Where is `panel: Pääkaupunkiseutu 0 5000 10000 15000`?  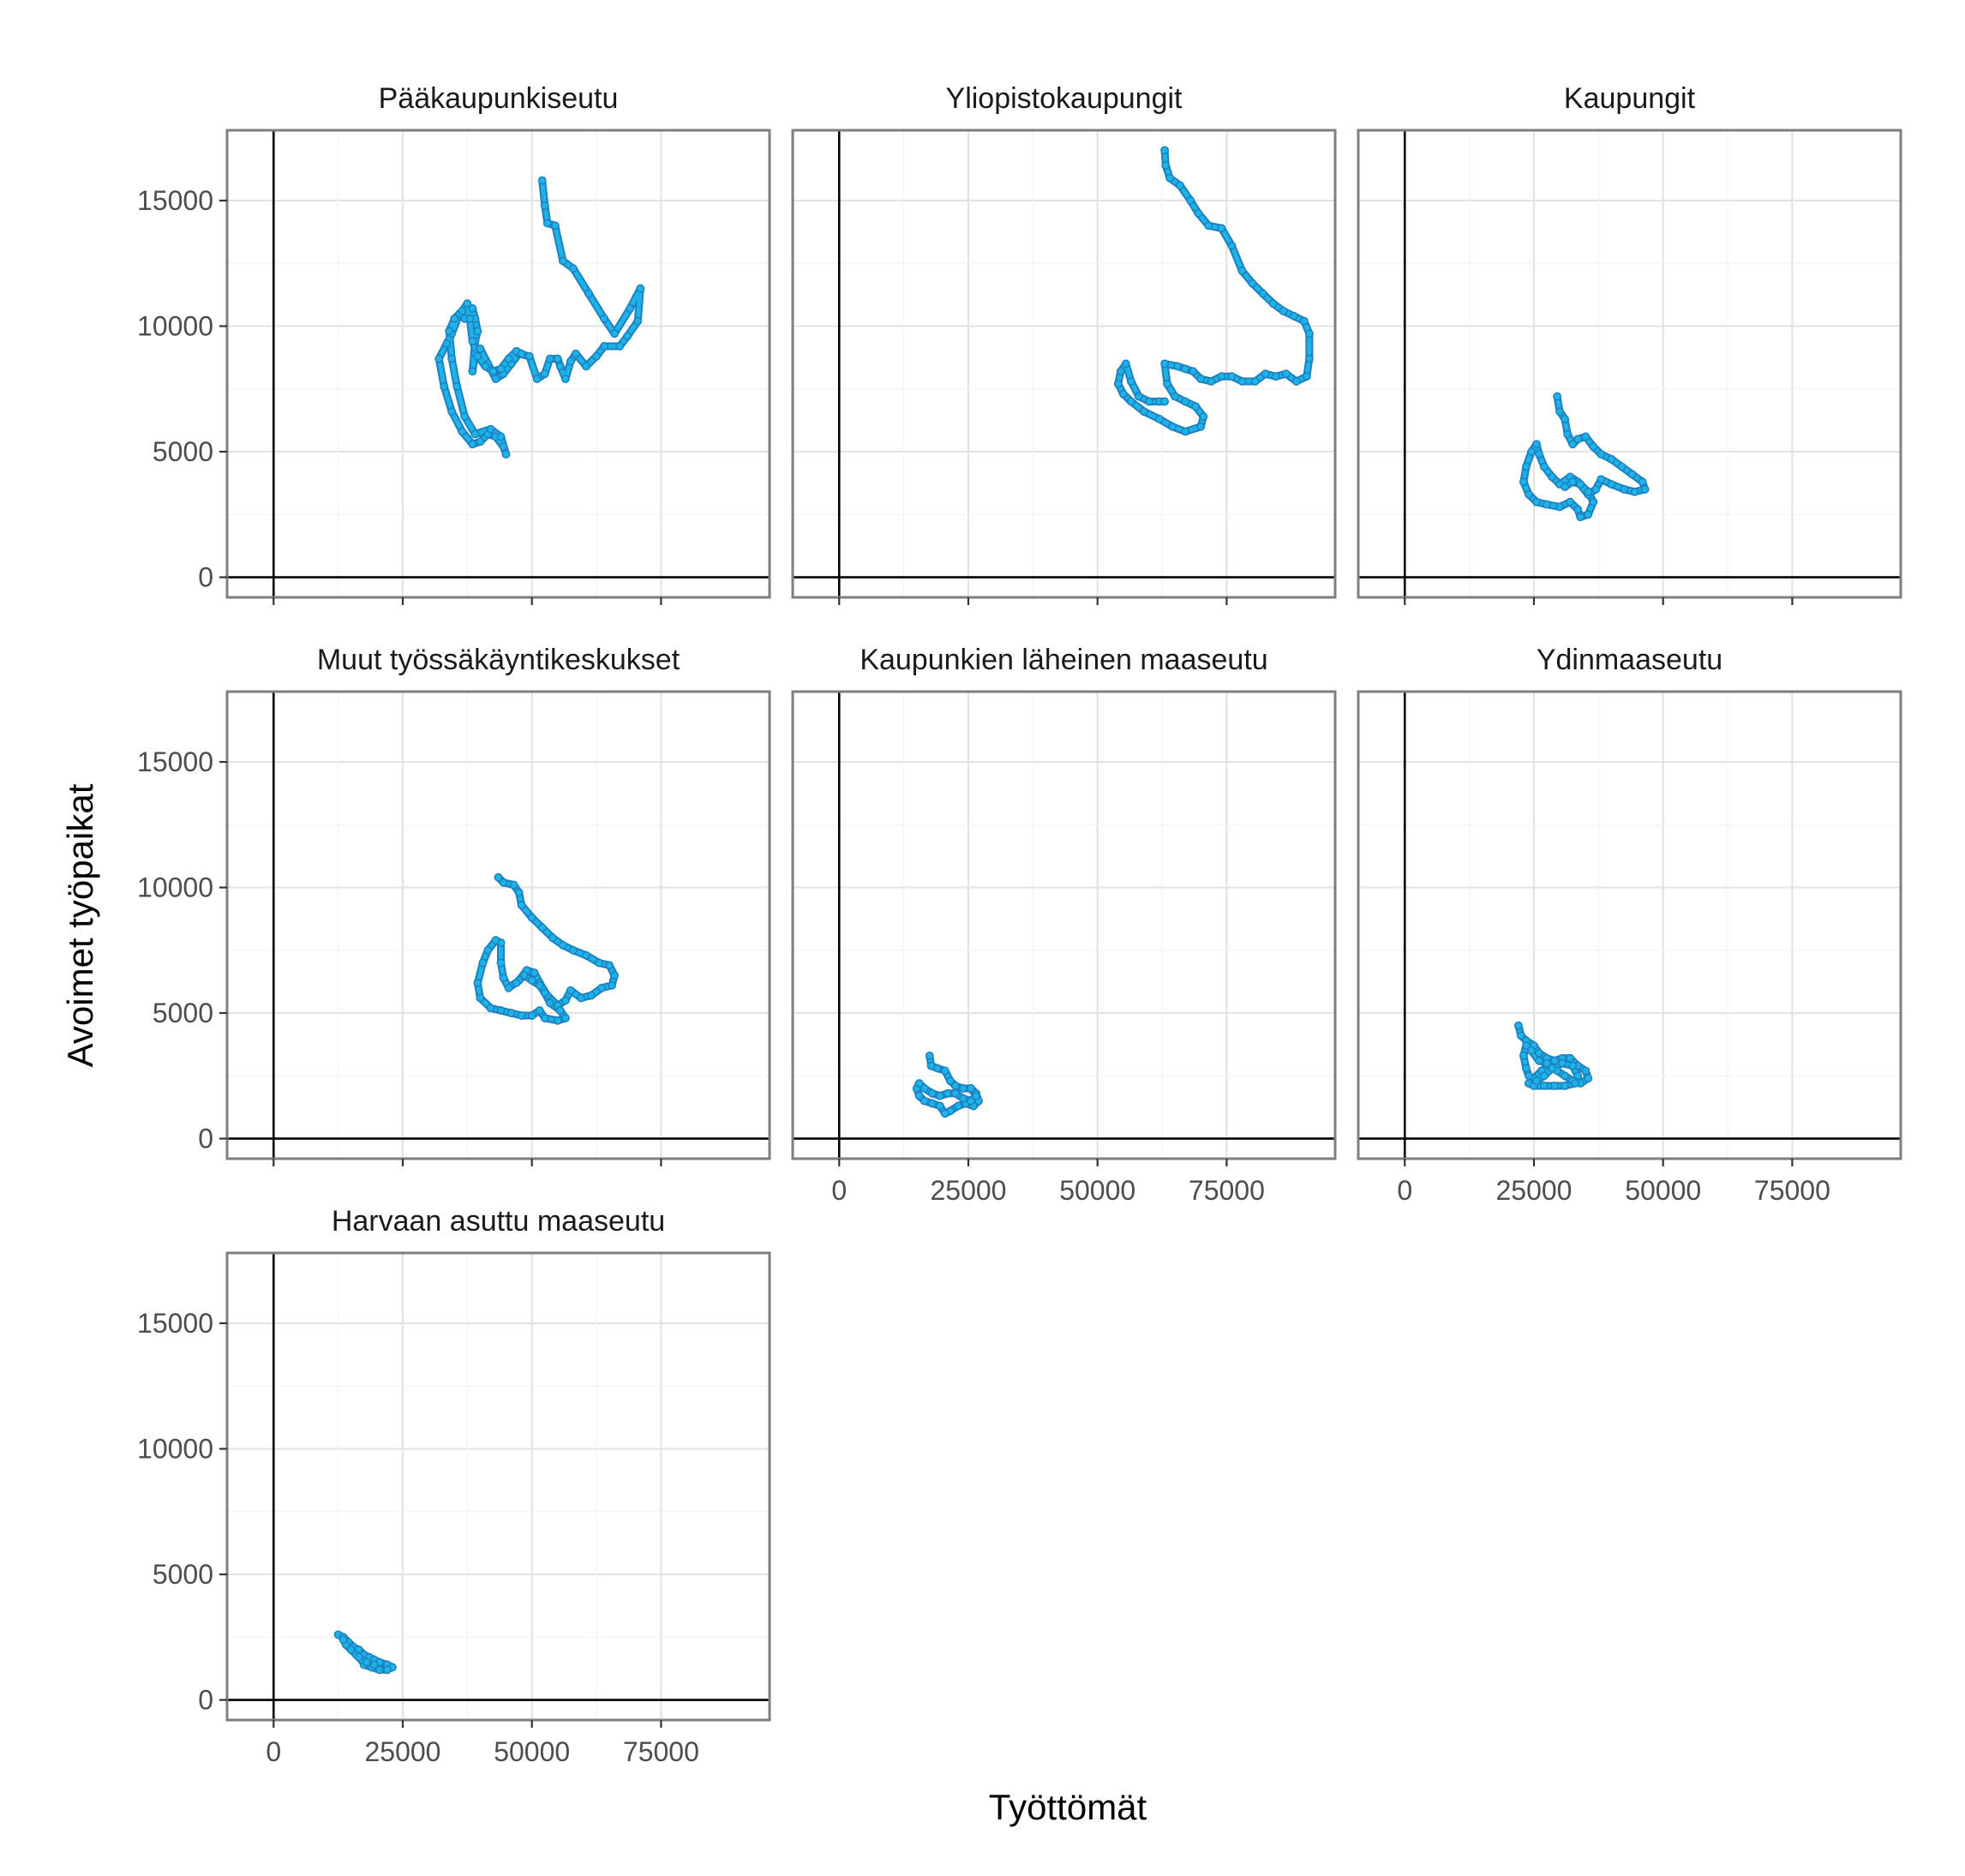 panel: Pääkaupunkiseutu 0 5000 10000 15000 is located at coordinates (454, 343).